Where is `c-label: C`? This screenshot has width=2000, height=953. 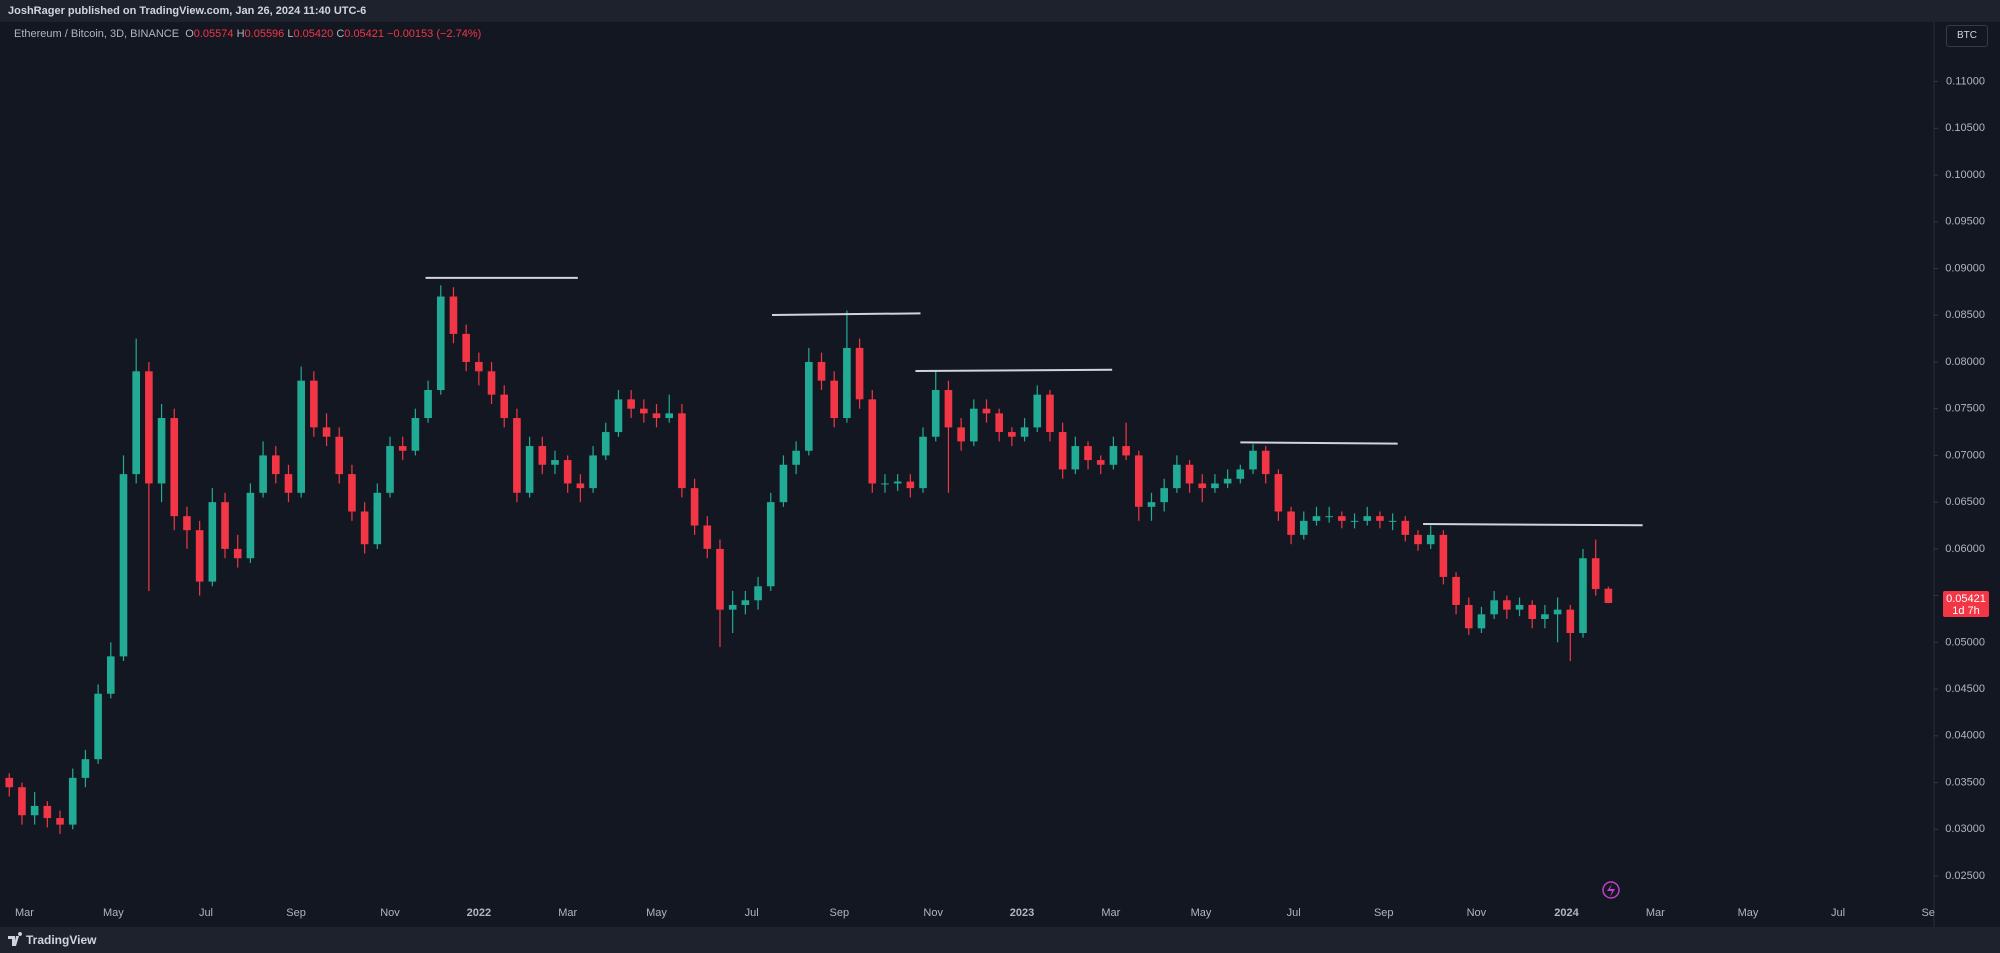
c-label: C is located at coordinates (340, 34).